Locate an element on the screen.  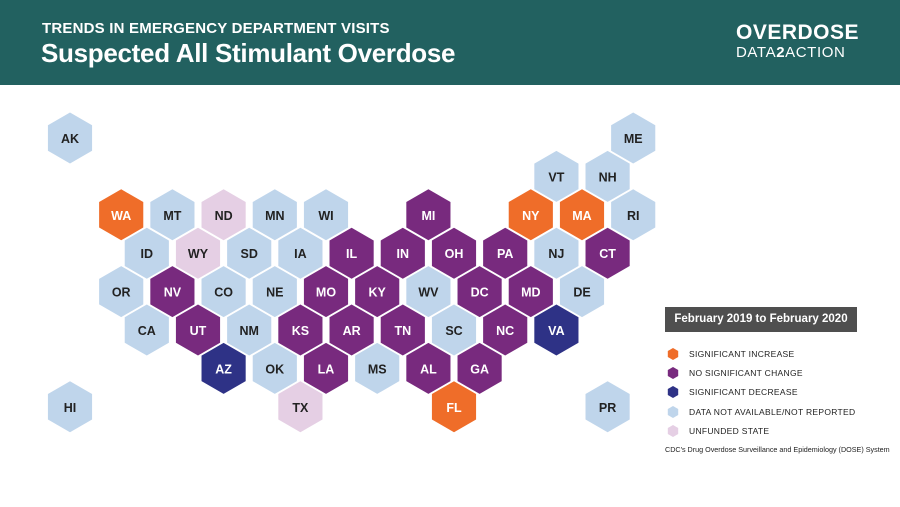
state-tile-ia: IA is located at coordinates (300, 253).